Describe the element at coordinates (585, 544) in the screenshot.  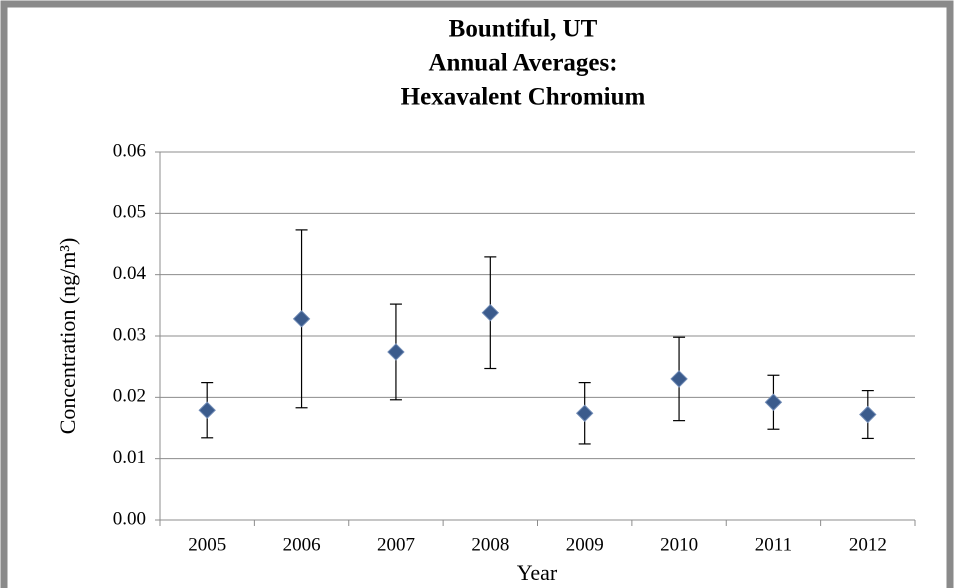
I see `x-tick-label: 2009` at that location.